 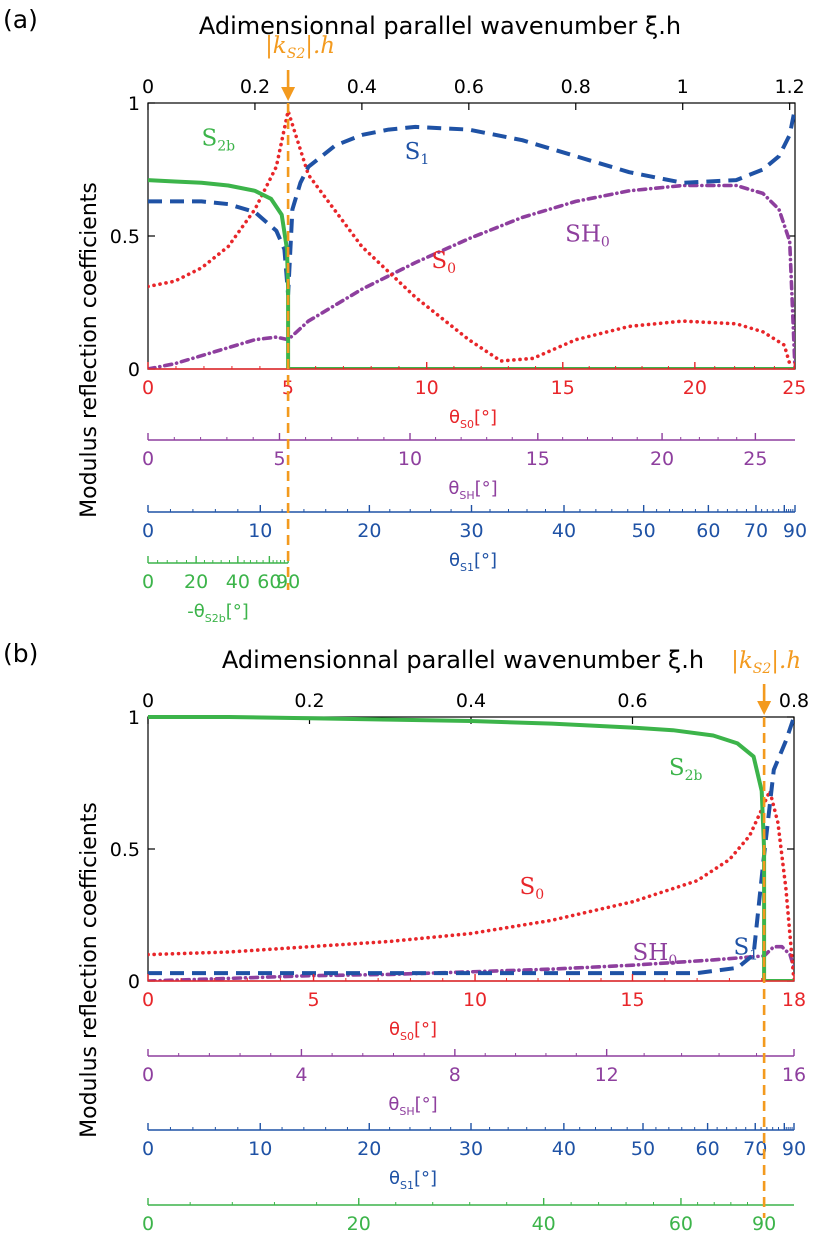 What do you see at coordinates (468, 467) in the screenshot?
I see `angle-axis-SH: 0 5 10 15 20 25 θSH[°]` at bounding box center [468, 467].